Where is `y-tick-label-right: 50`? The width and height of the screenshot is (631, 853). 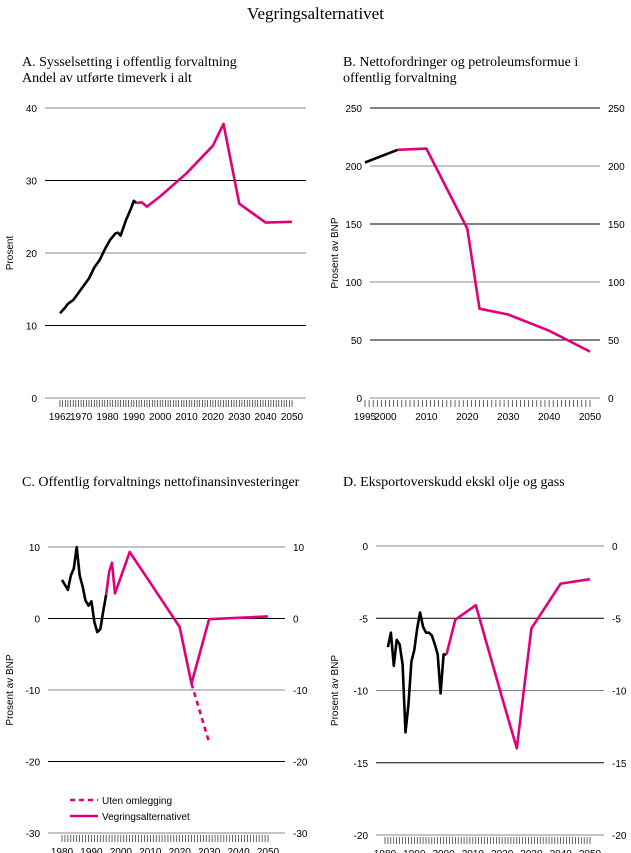
y-tick-label-right: 50 is located at coordinates (614, 341).